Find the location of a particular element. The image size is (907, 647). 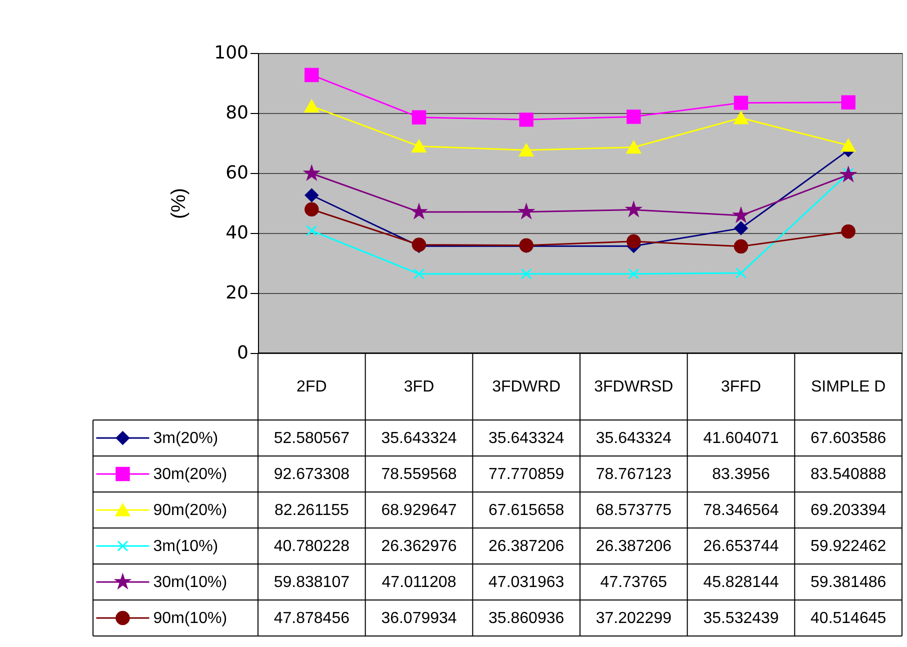

x-tick-label: 3FFD is located at coordinates (741, 387).